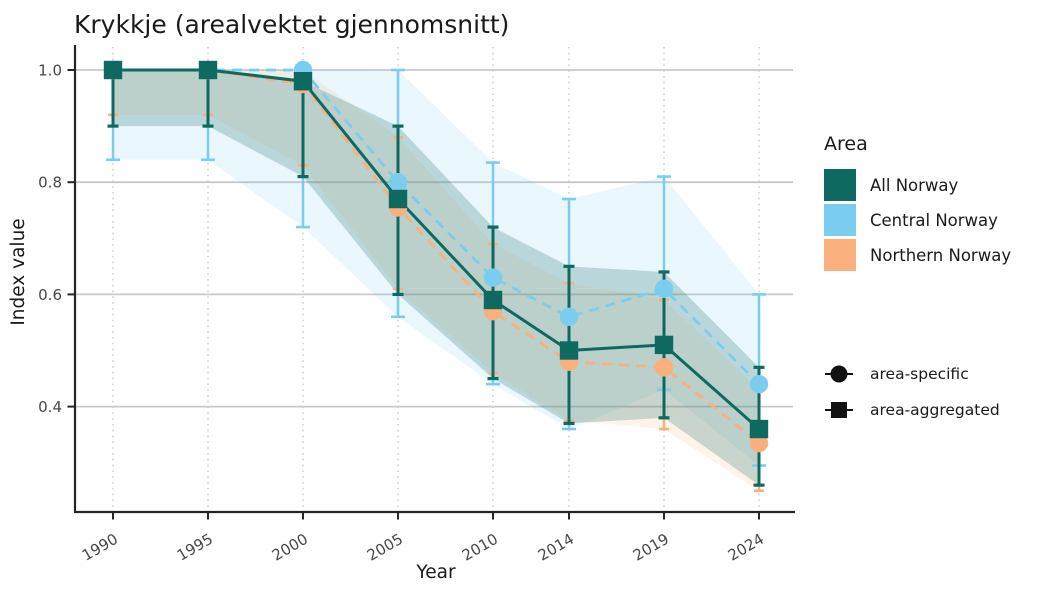  I want to click on svg-text: 1995, so click(195, 547).